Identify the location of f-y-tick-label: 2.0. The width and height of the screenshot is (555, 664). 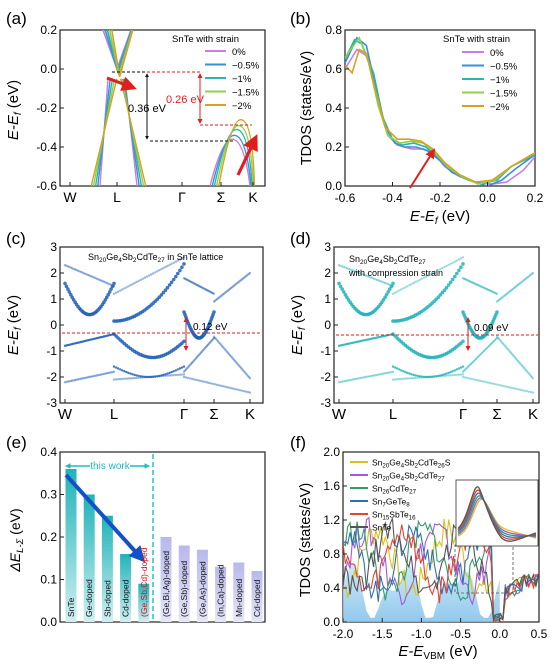
(331, 452).